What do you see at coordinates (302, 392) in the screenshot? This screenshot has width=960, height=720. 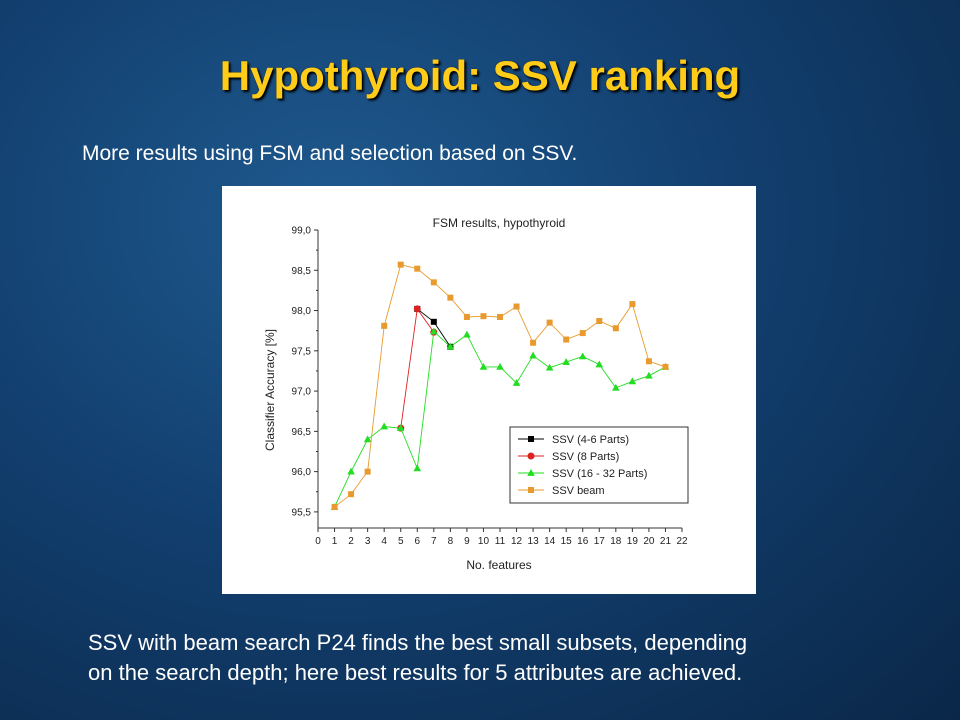 I see `y-tick-label: 97,0` at bounding box center [302, 392].